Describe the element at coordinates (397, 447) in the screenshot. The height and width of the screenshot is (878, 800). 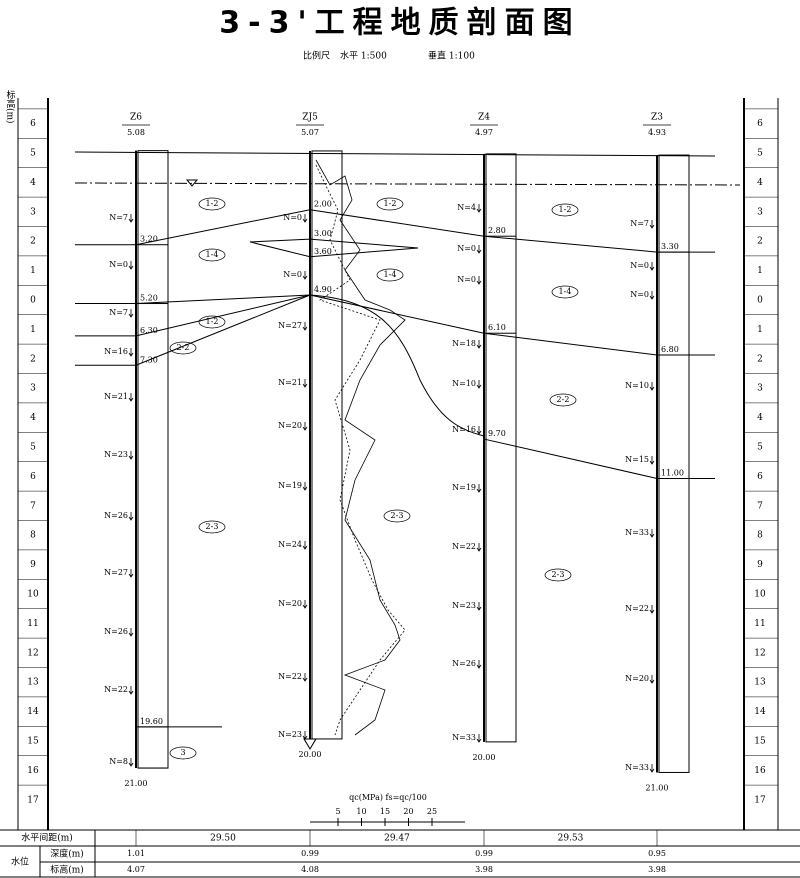
I see `cpt-curves` at that location.